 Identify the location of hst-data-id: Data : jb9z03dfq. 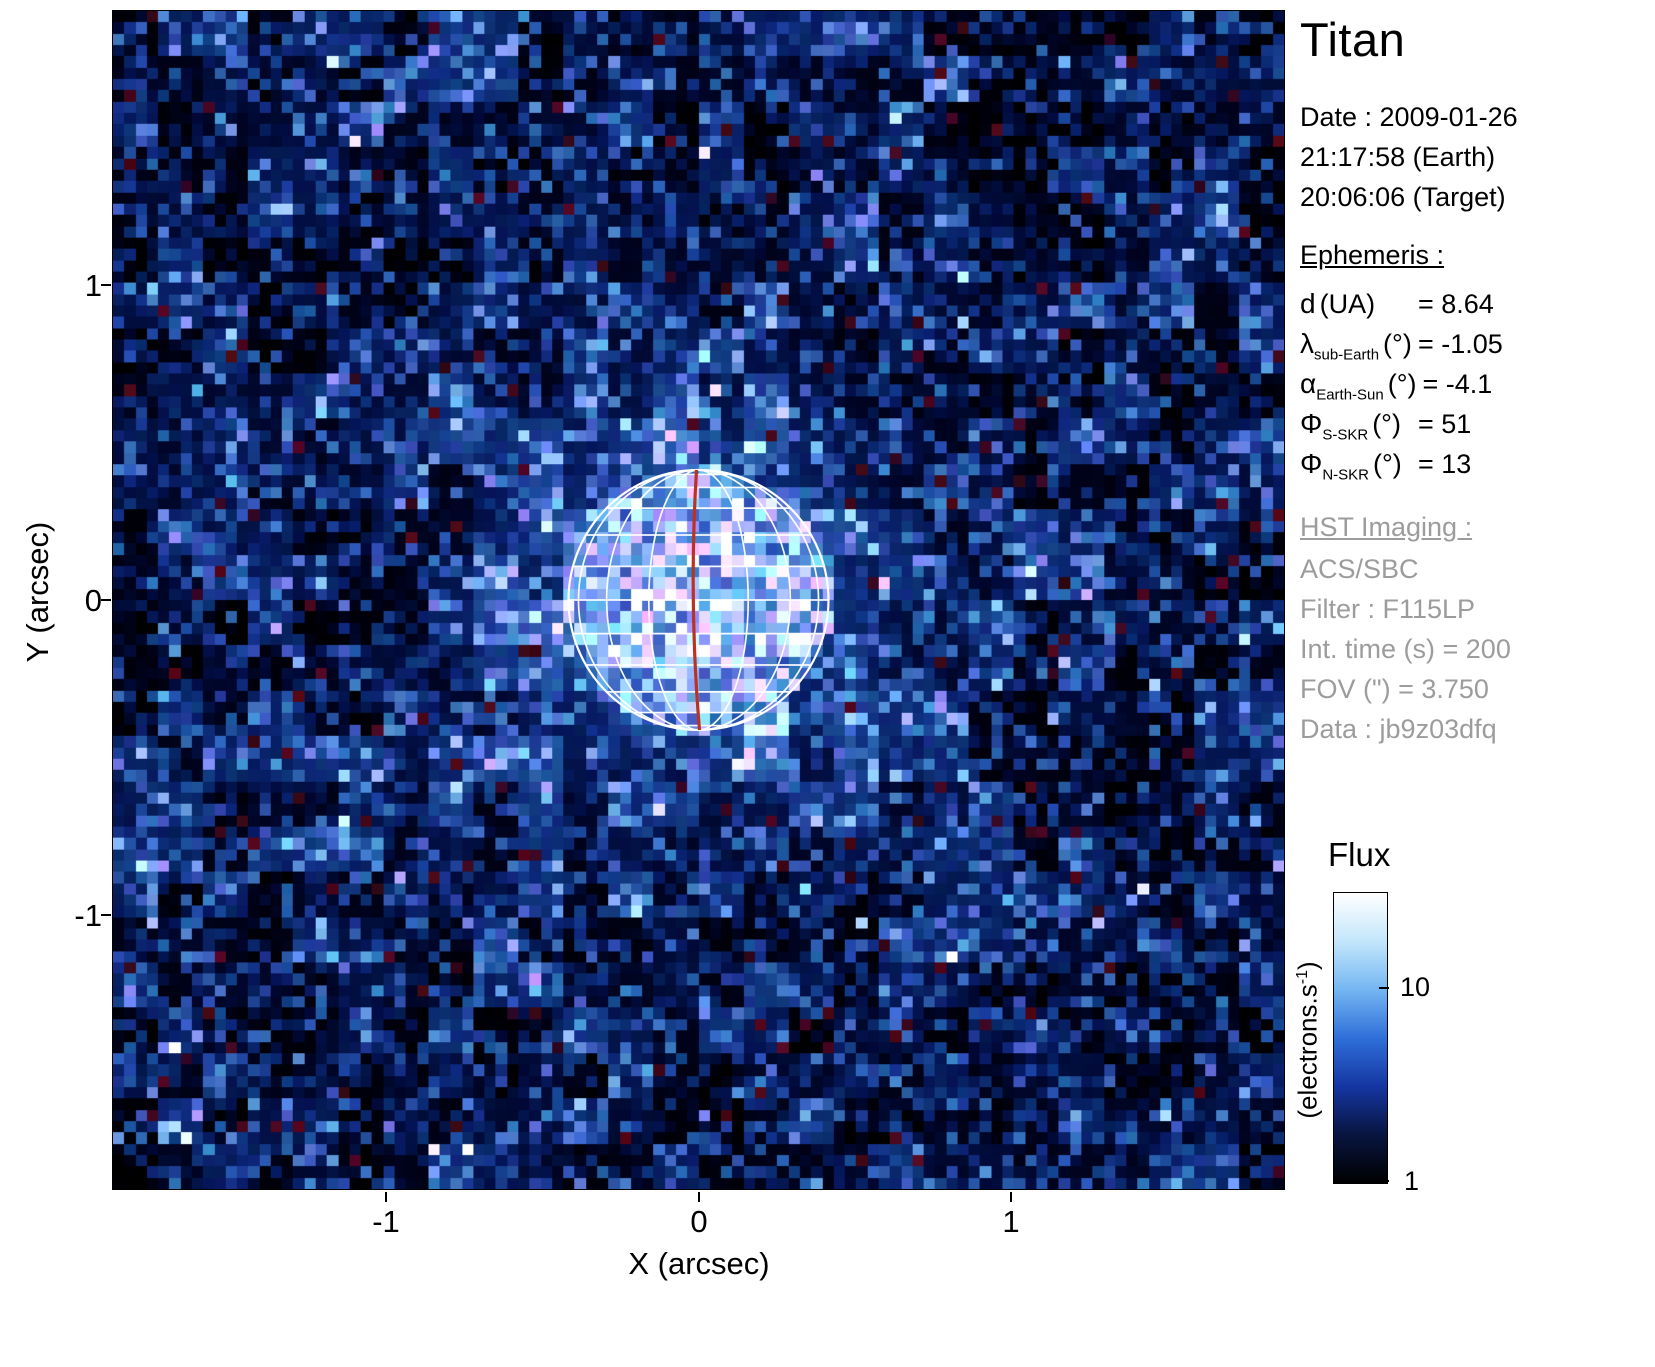
(1398, 729).